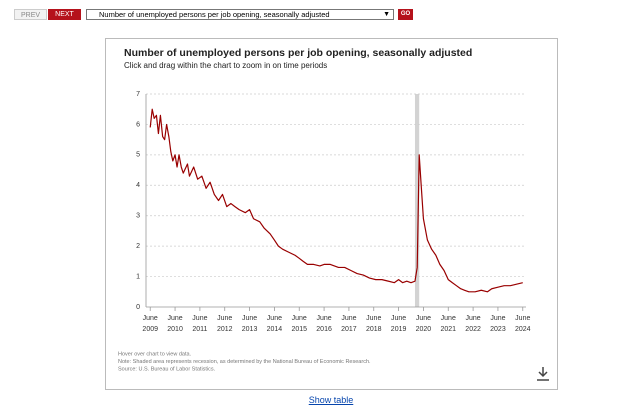 This screenshot has width=640, height=416. I want to click on x-tick-label-line: 2012, so click(225, 329).